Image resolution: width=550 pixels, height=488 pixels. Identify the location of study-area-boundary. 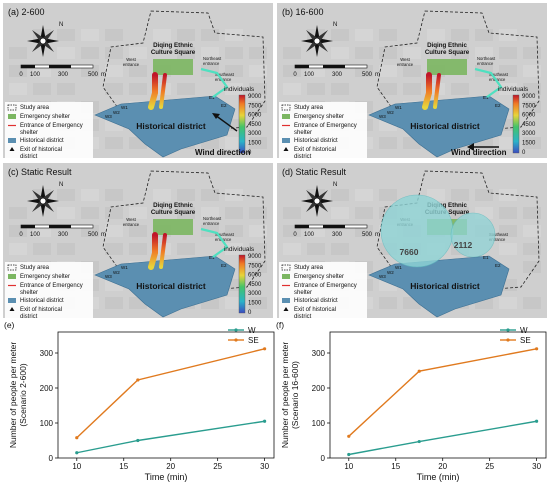
(458, 70).